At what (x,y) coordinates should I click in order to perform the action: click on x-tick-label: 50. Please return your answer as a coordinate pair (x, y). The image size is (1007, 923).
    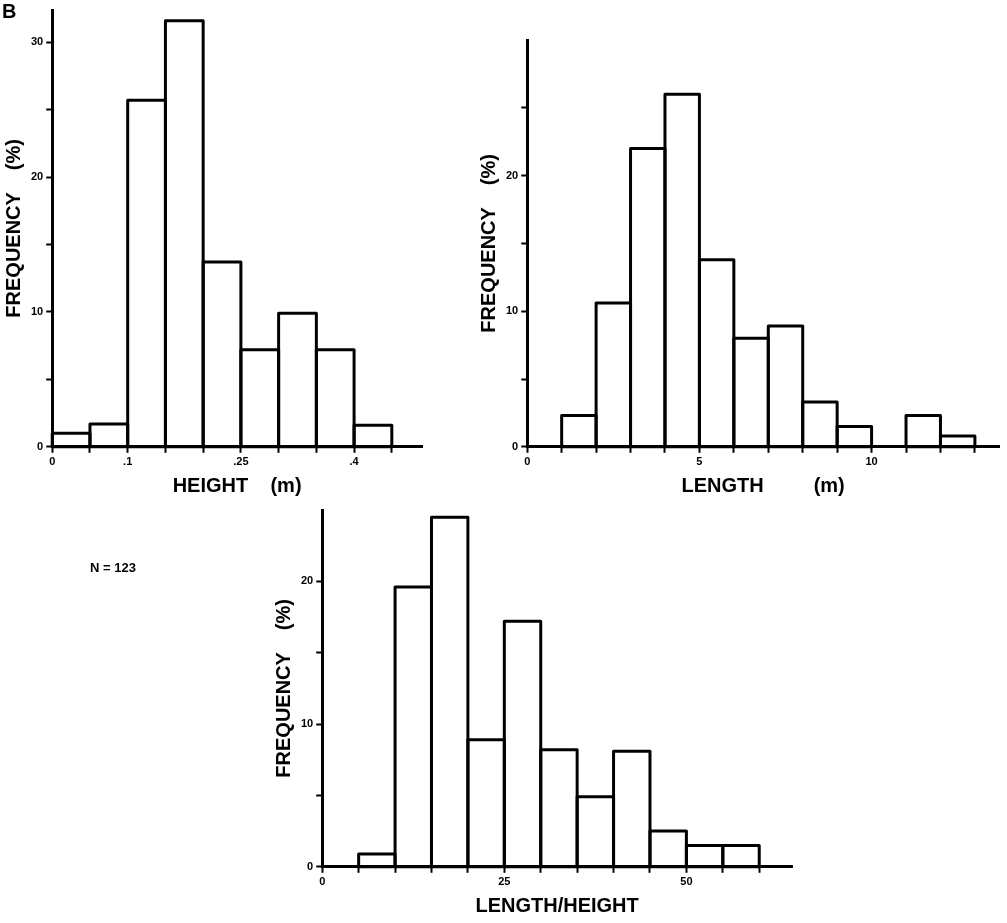
    Looking at the image, I should click on (686, 881).